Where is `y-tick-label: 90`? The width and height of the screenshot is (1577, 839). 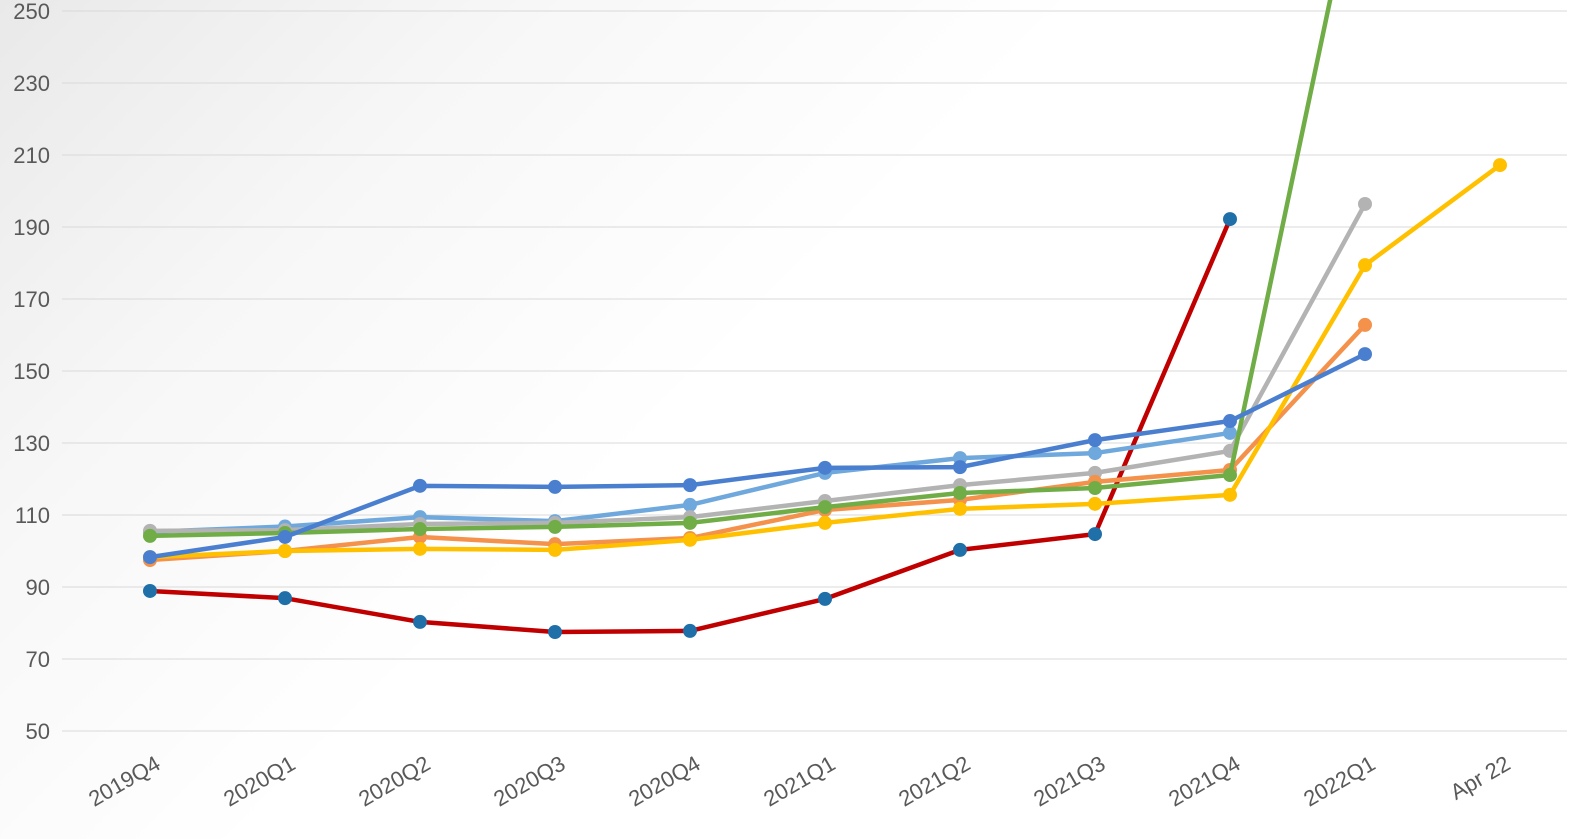
y-tick-label: 90 is located at coordinates (38, 587).